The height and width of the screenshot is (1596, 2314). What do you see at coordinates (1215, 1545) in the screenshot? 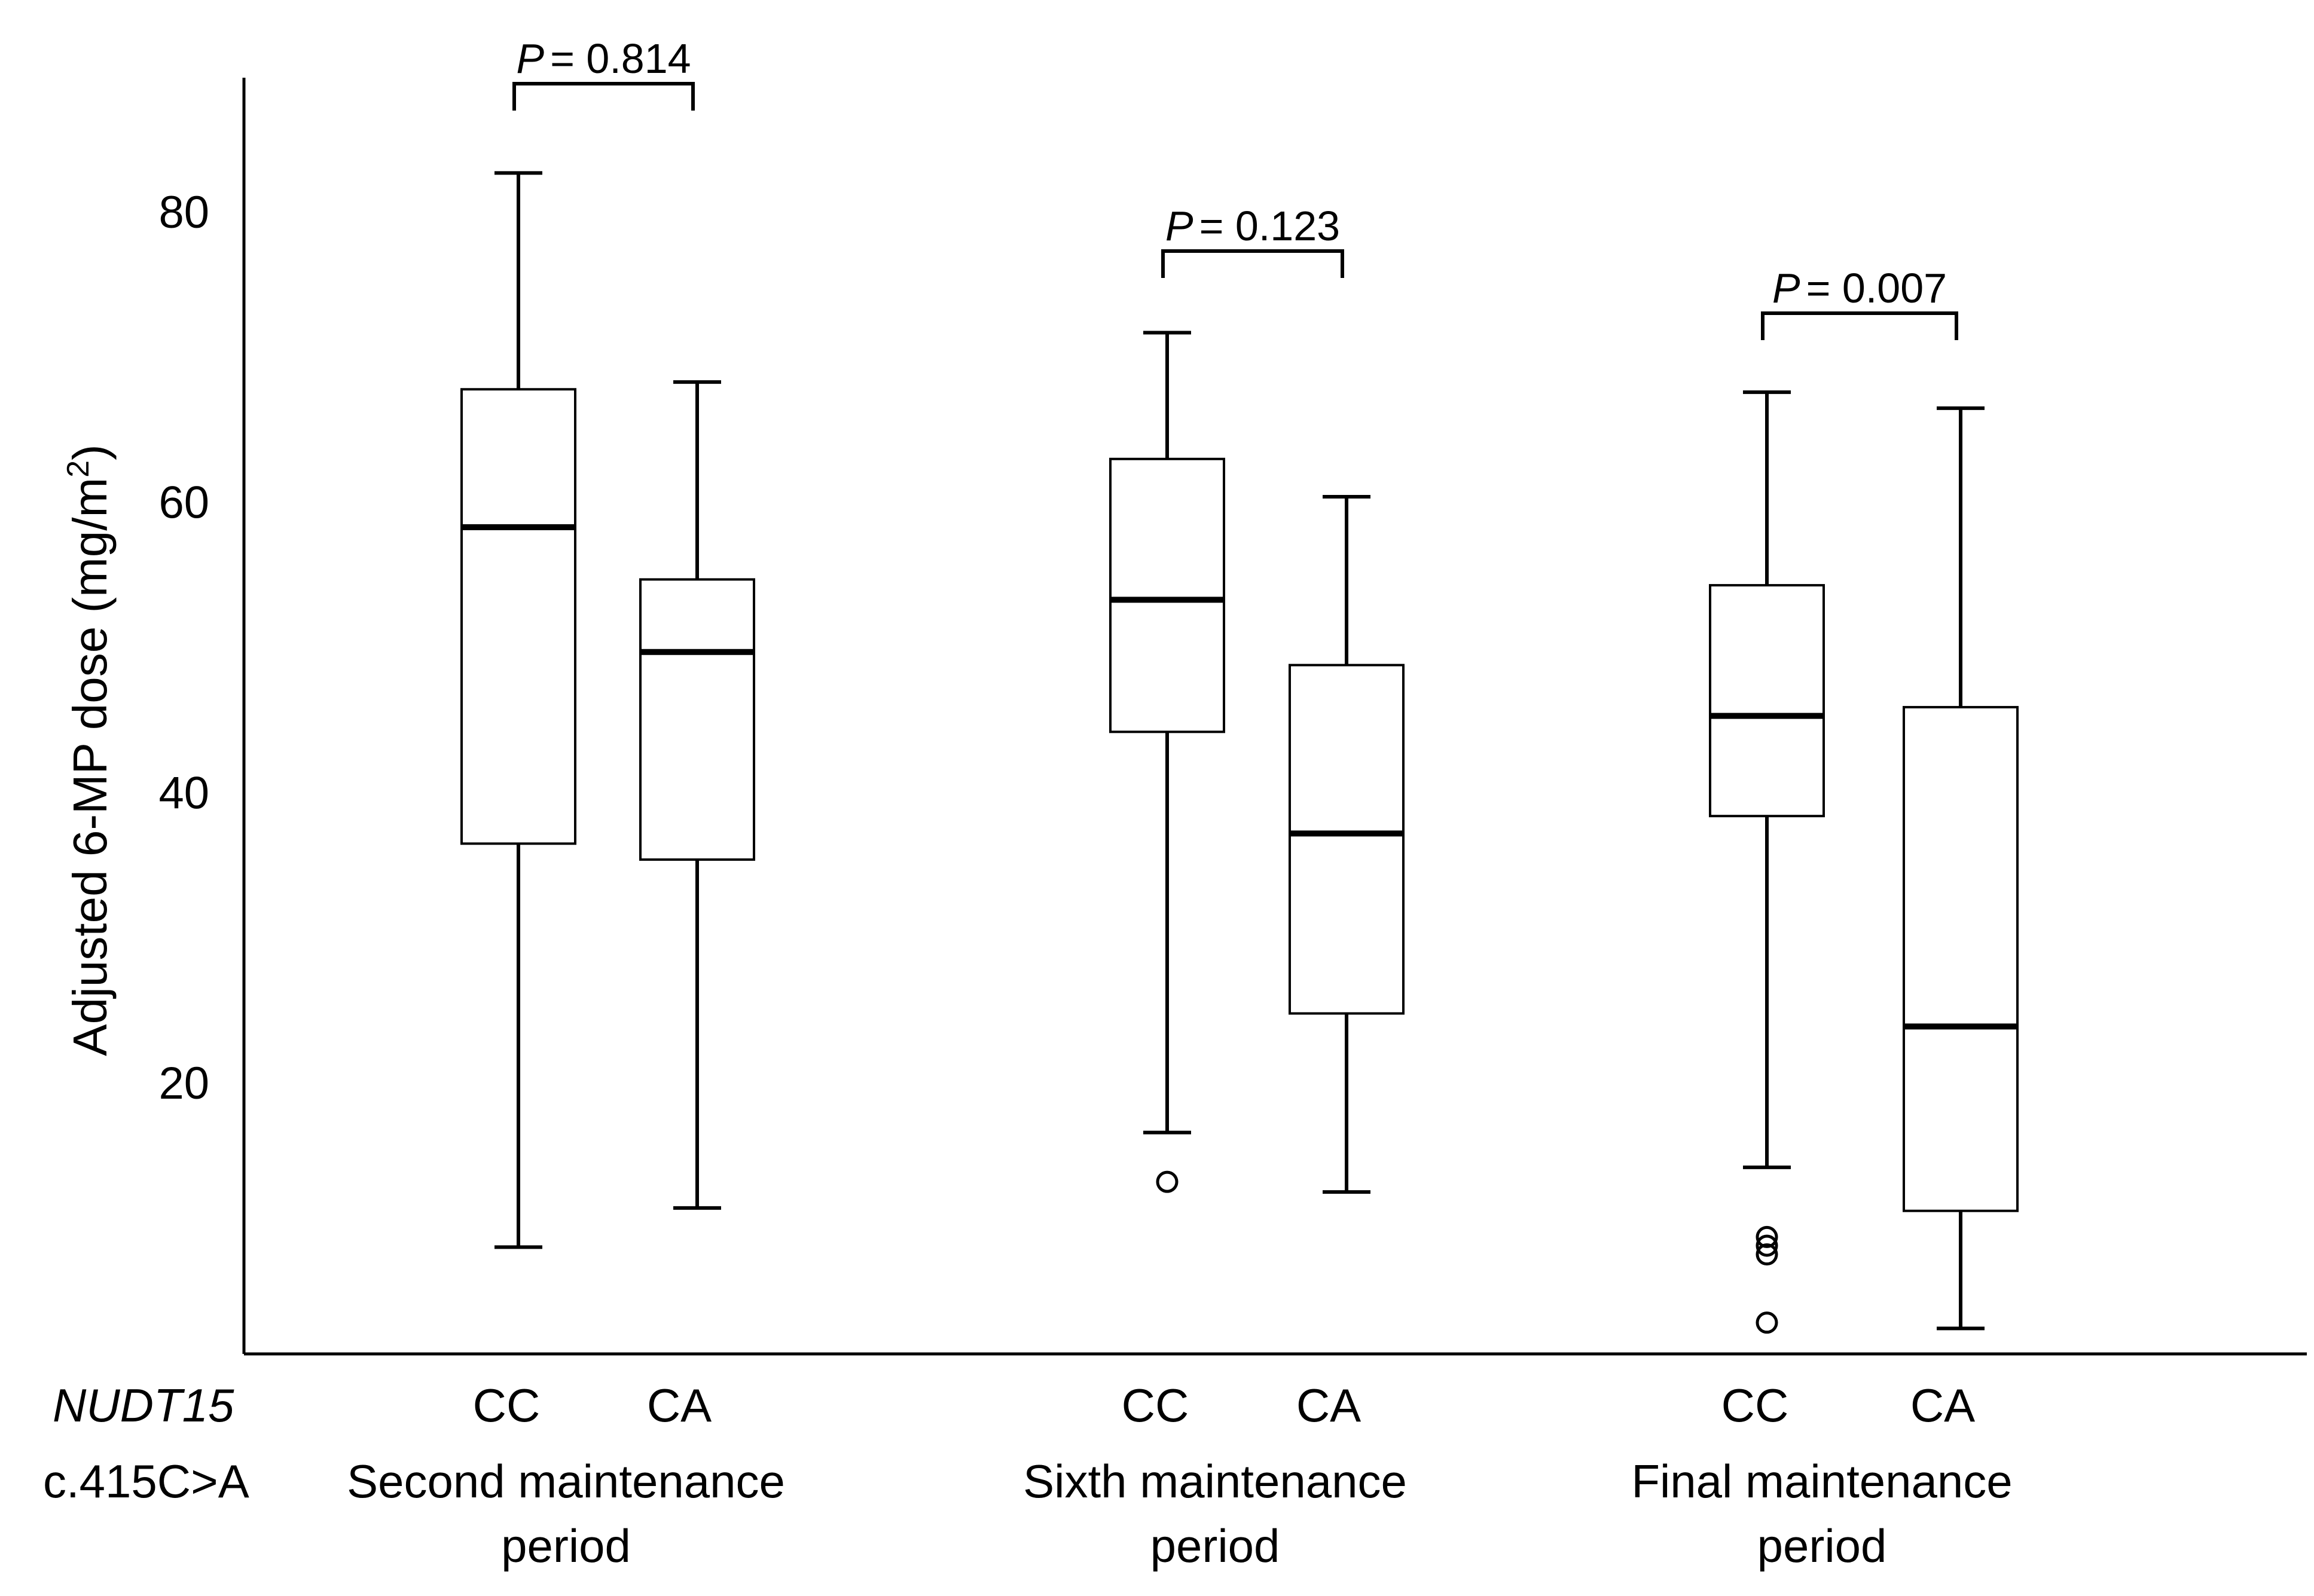
I see `group-label-1-line-1: period` at bounding box center [1215, 1545].